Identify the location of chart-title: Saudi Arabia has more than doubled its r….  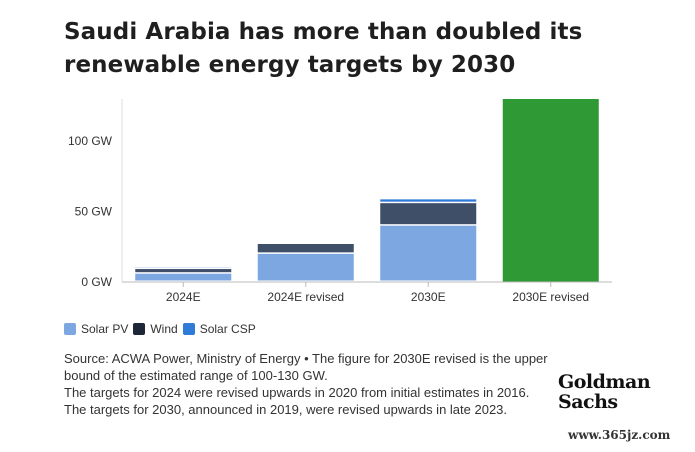
(344, 49).